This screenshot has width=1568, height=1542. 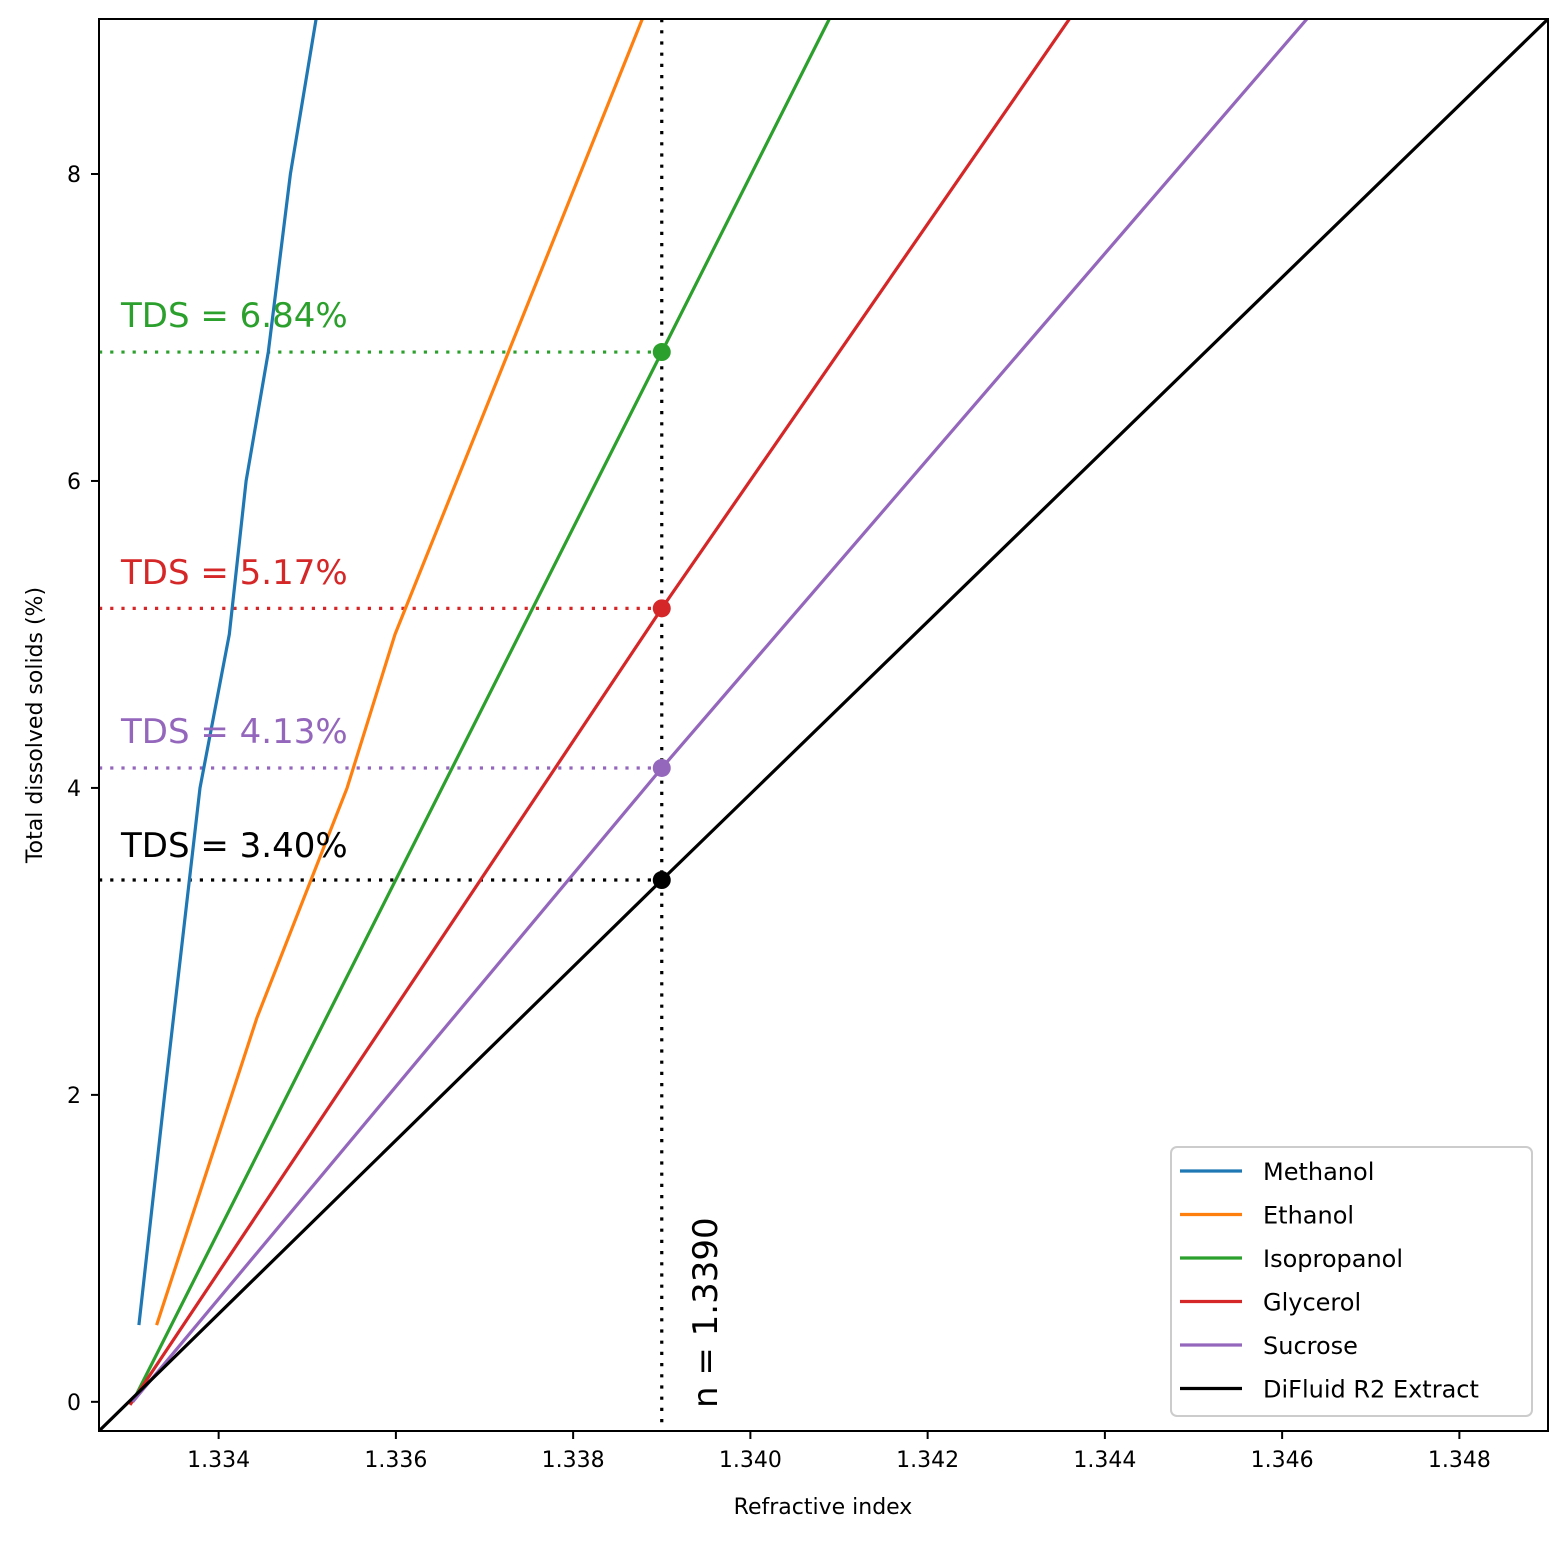 I want to click on legend-label: Methanol, so click(x=1318, y=1172).